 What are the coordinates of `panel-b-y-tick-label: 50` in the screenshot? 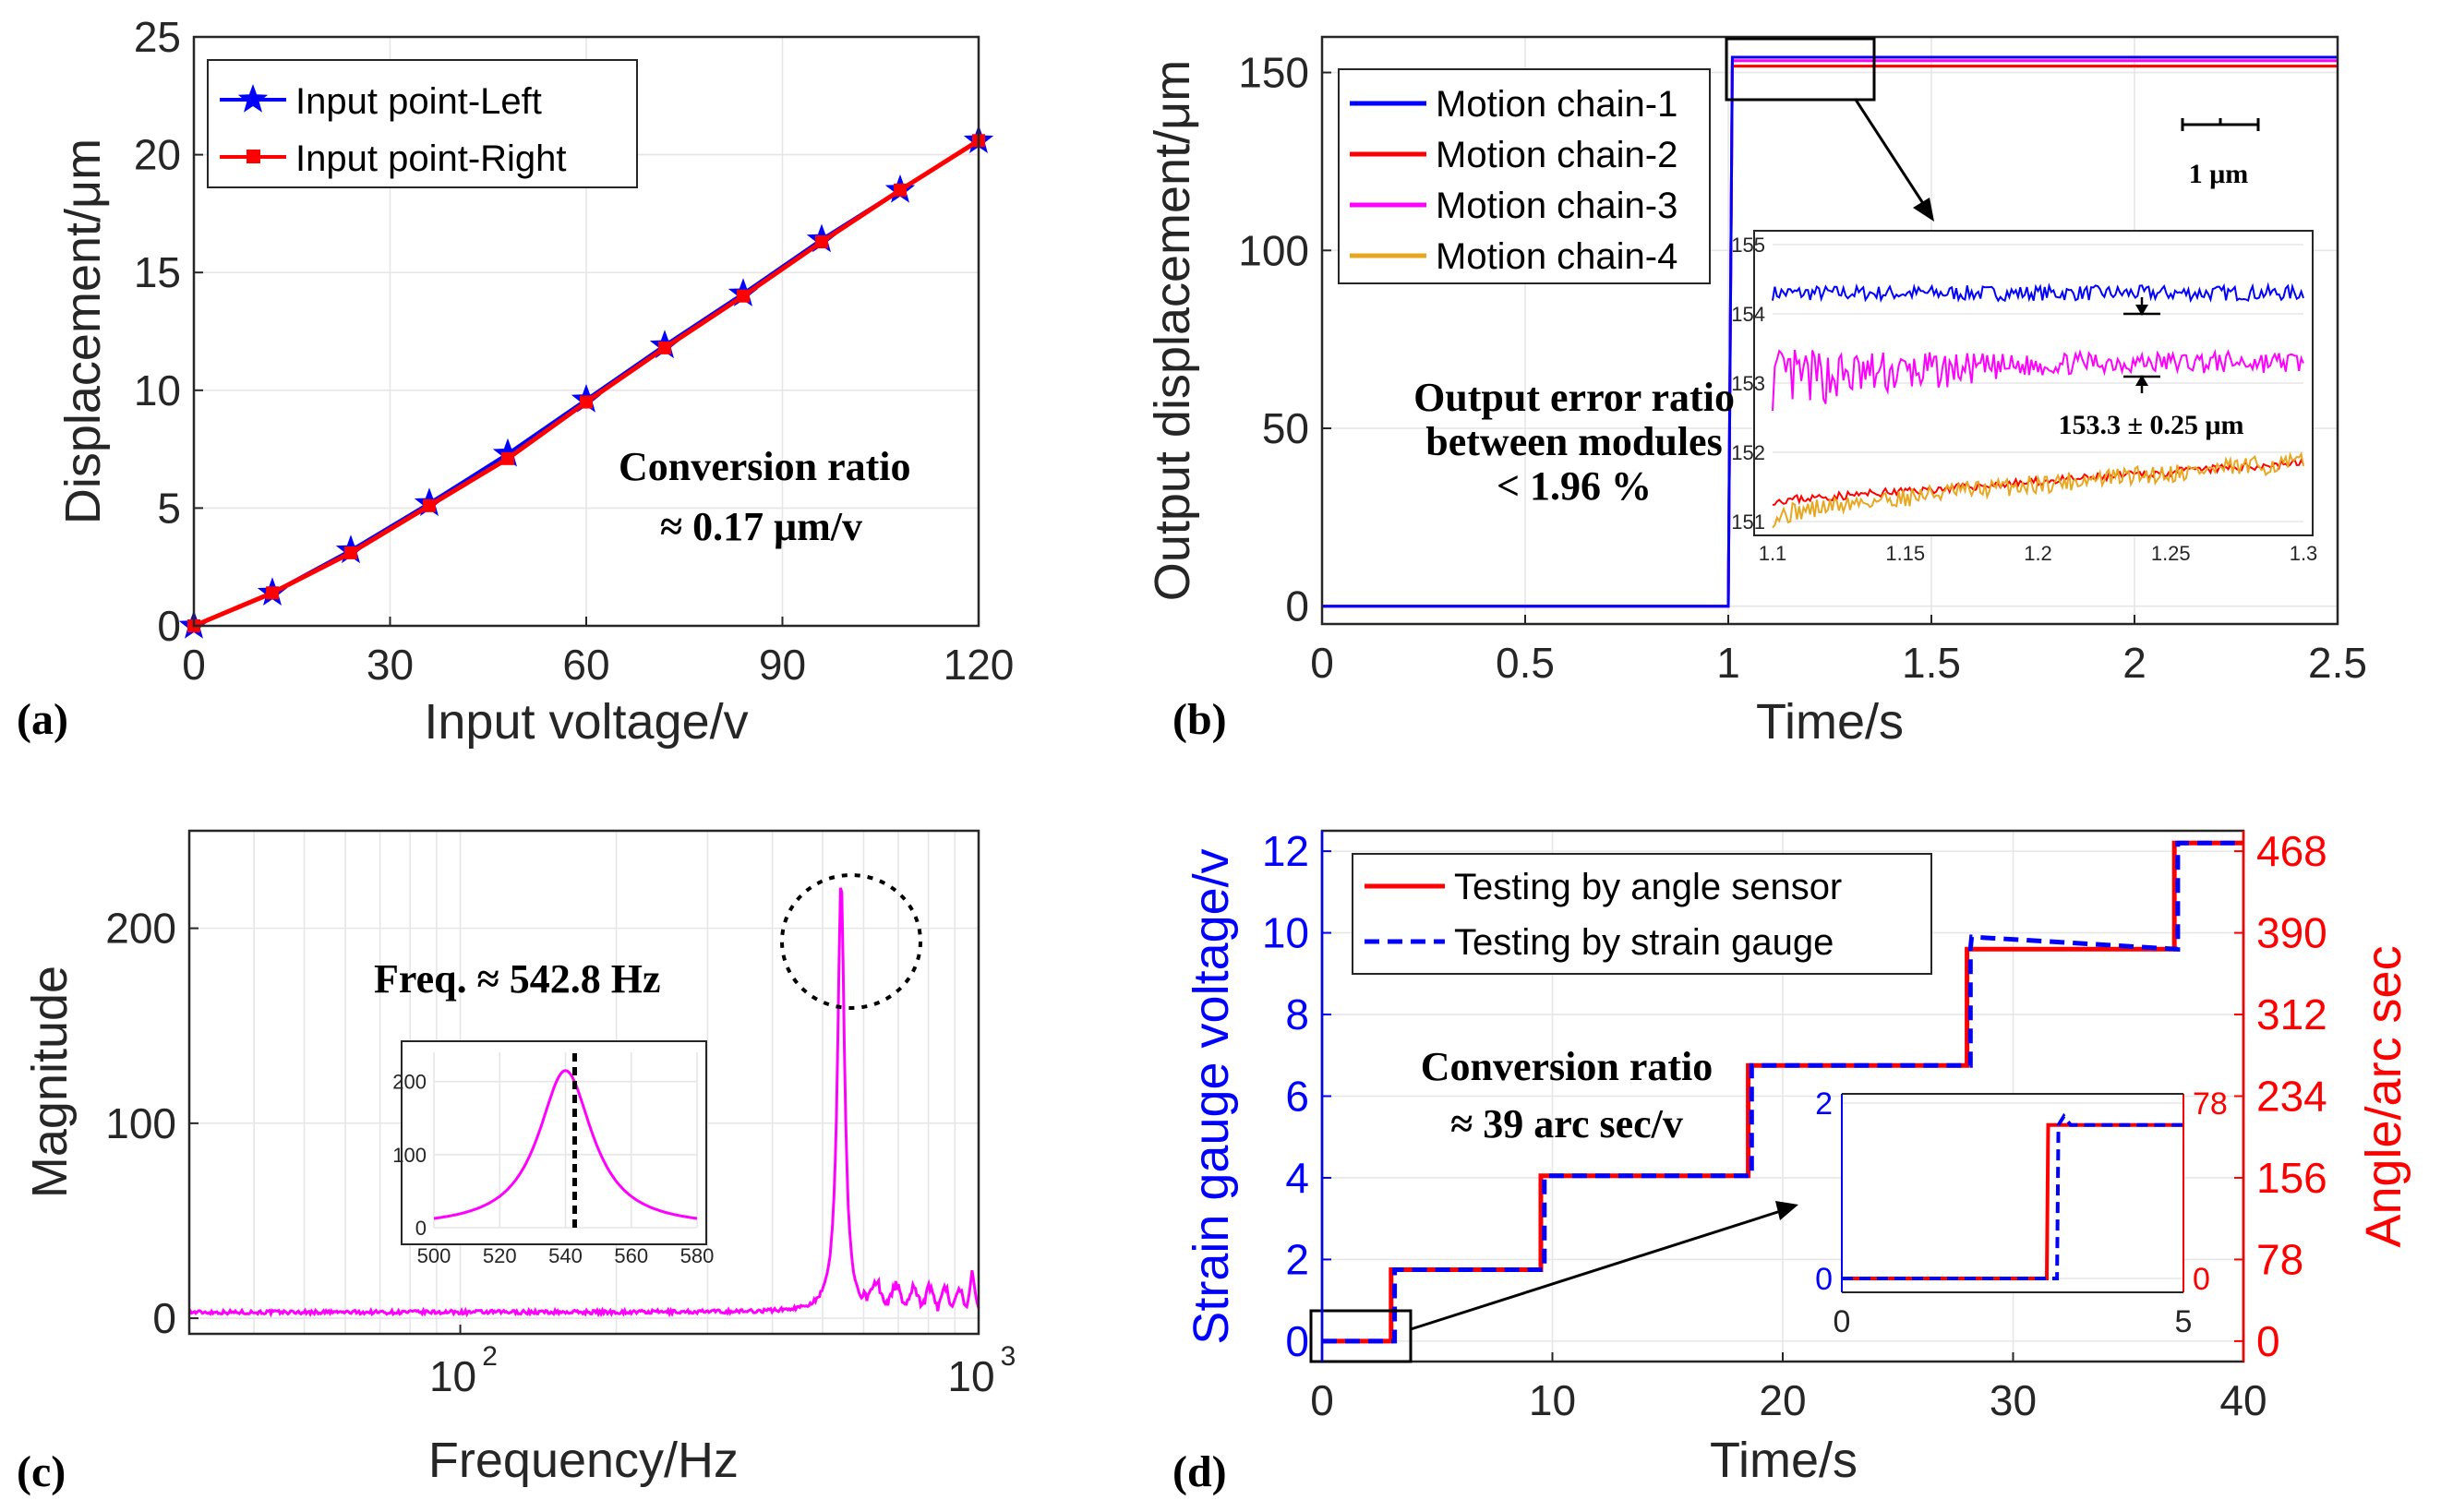 It's located at (1286, 428).